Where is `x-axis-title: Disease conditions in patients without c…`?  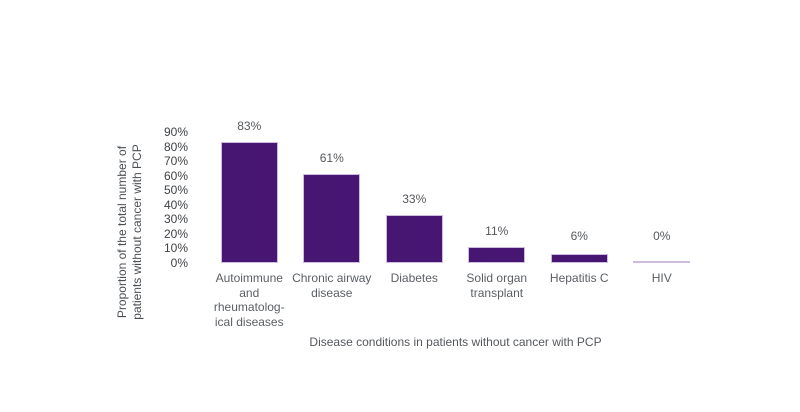
x-axis-title: Disease conditions in patients without c… is located at coordinates (455, 342).